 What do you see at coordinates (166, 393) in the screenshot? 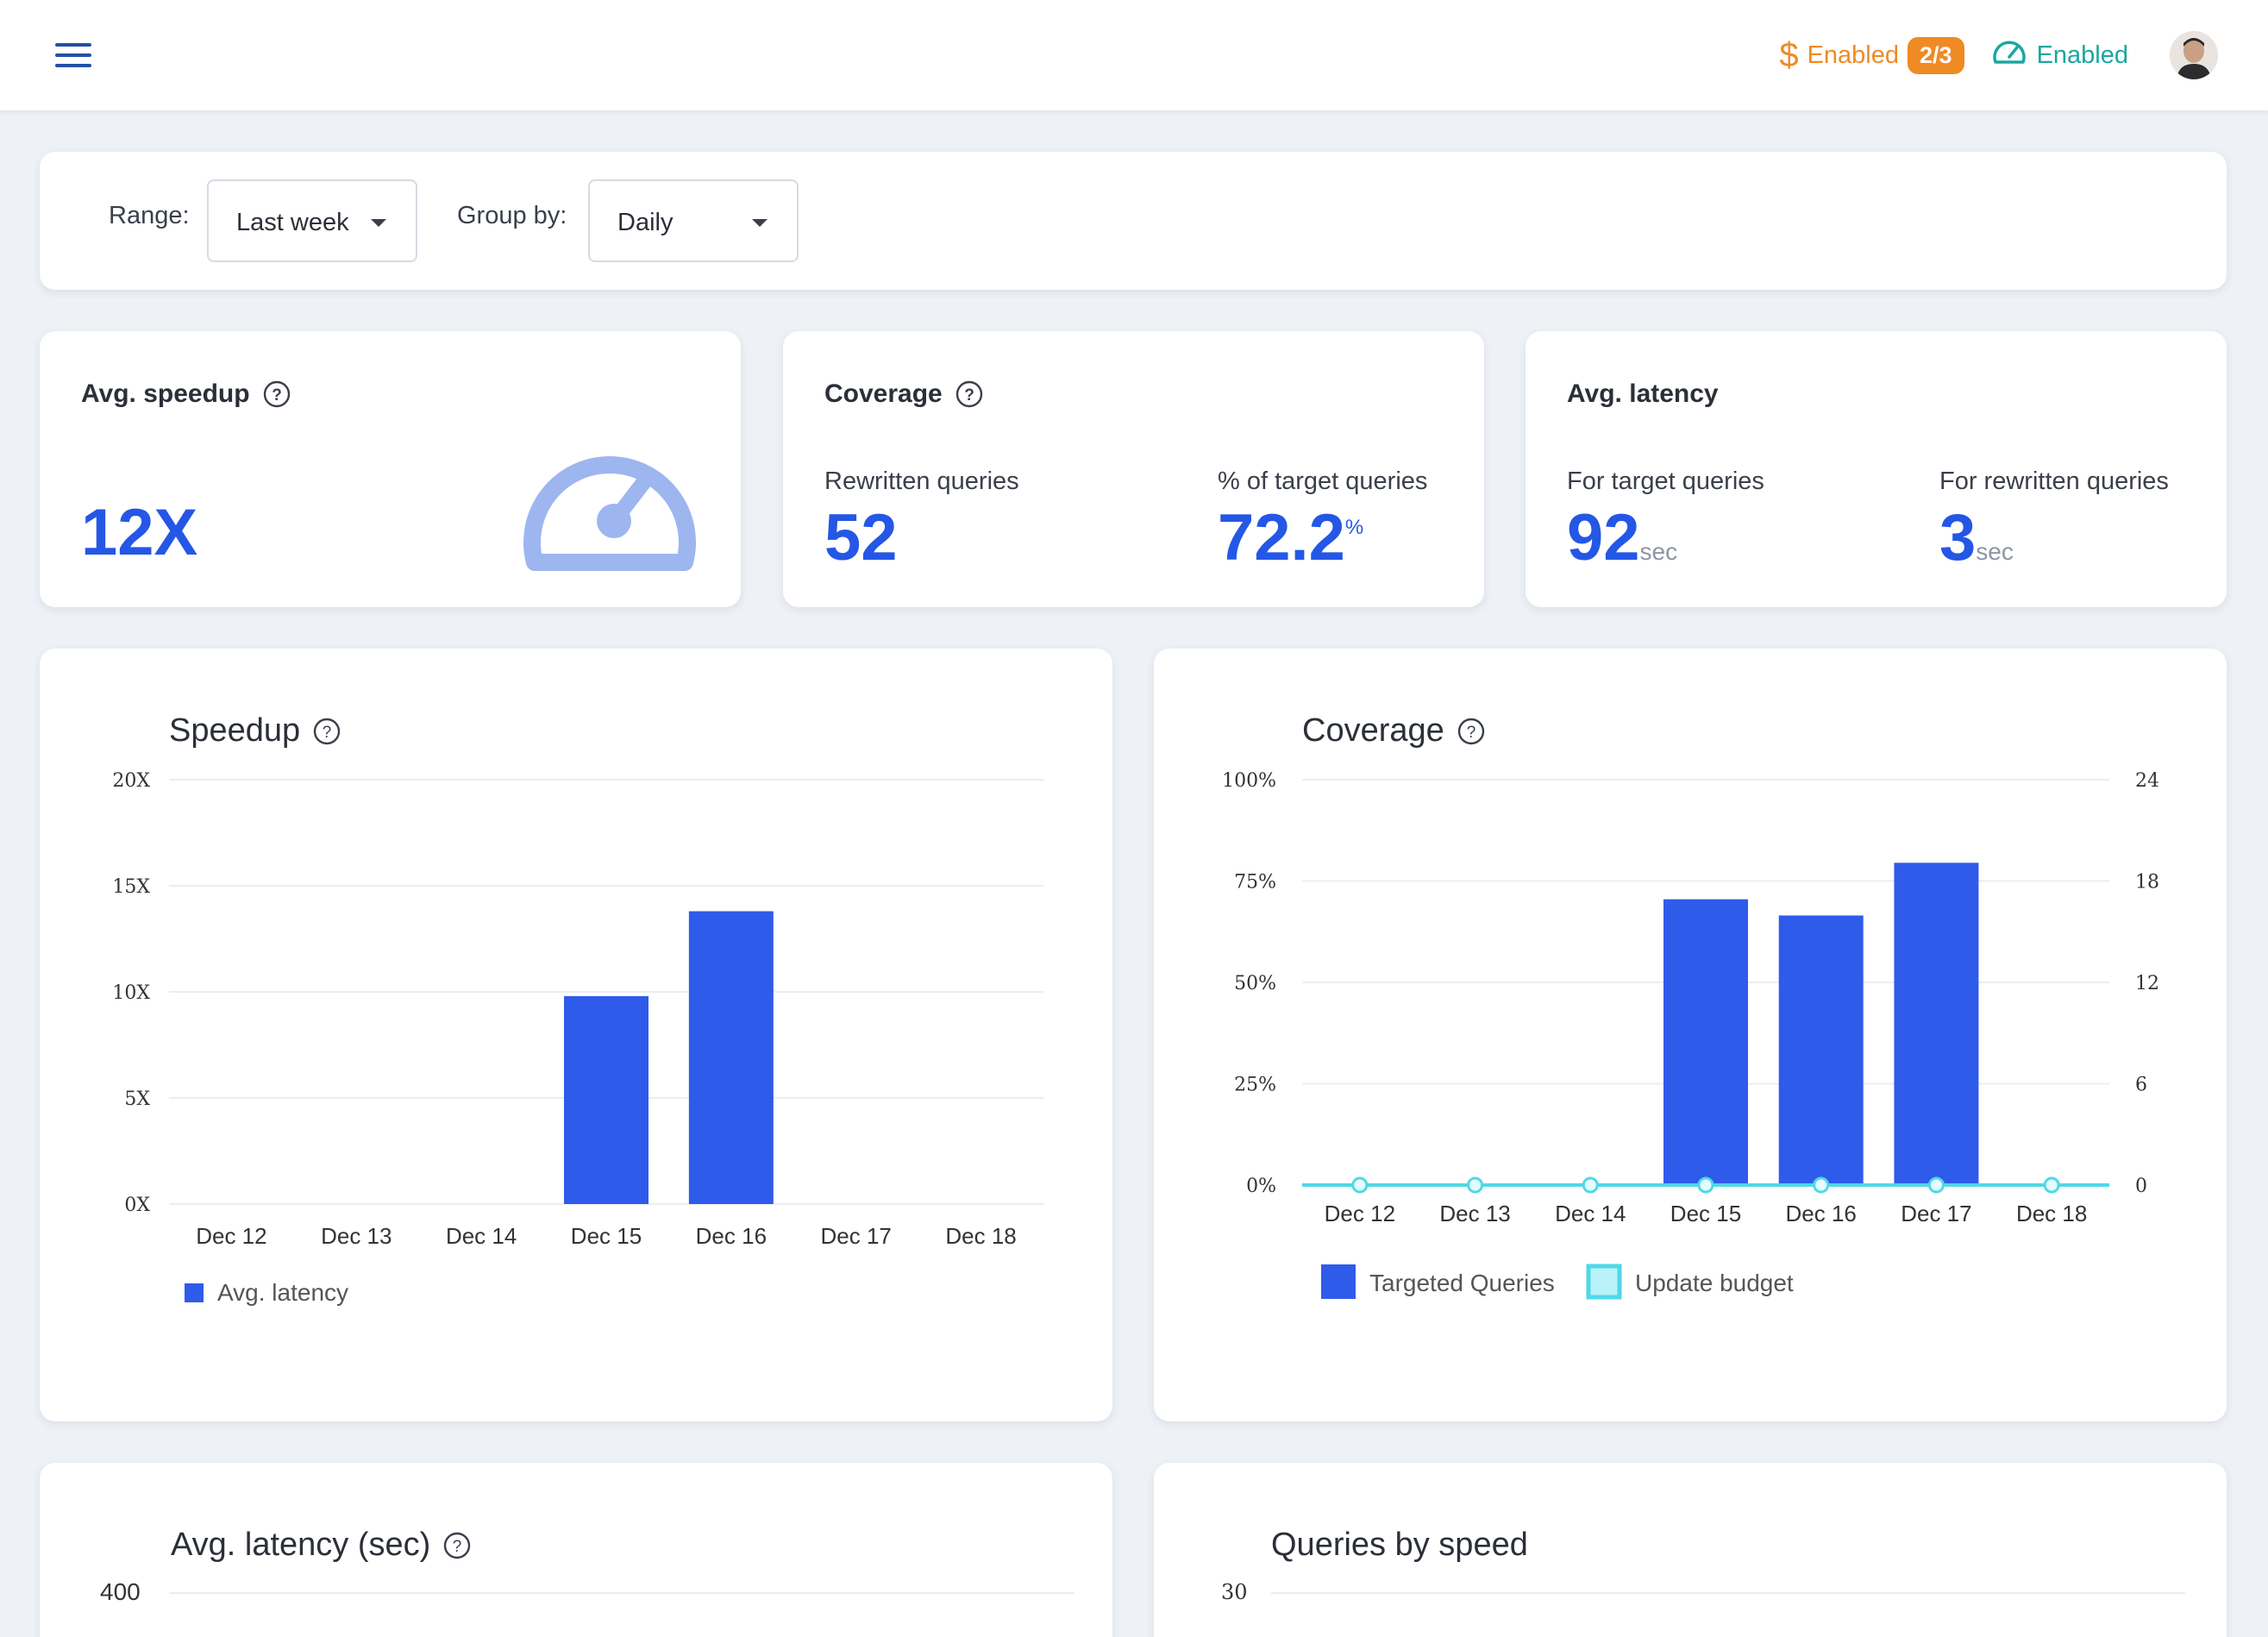
I see `speedup-stat-title-text: Avg. speedup` at bounding box center [166, 393].